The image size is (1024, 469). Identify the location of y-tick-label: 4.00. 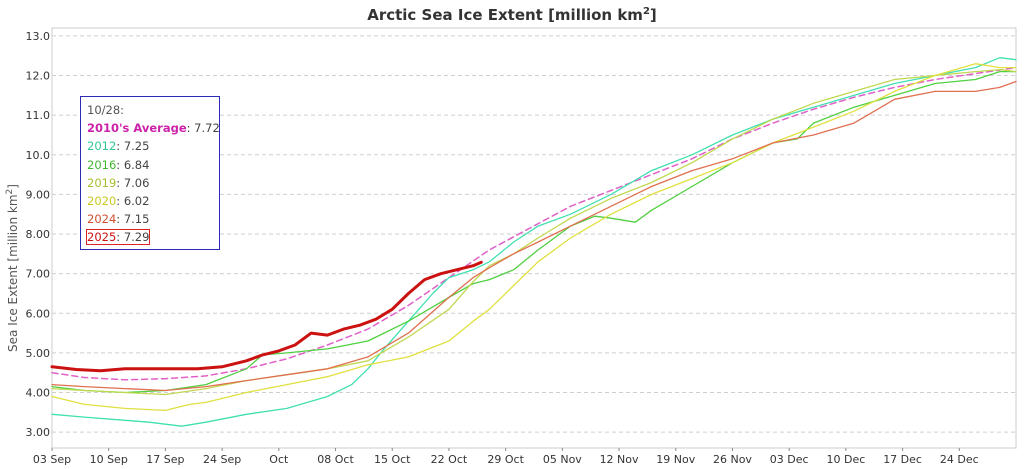
(38, 393).